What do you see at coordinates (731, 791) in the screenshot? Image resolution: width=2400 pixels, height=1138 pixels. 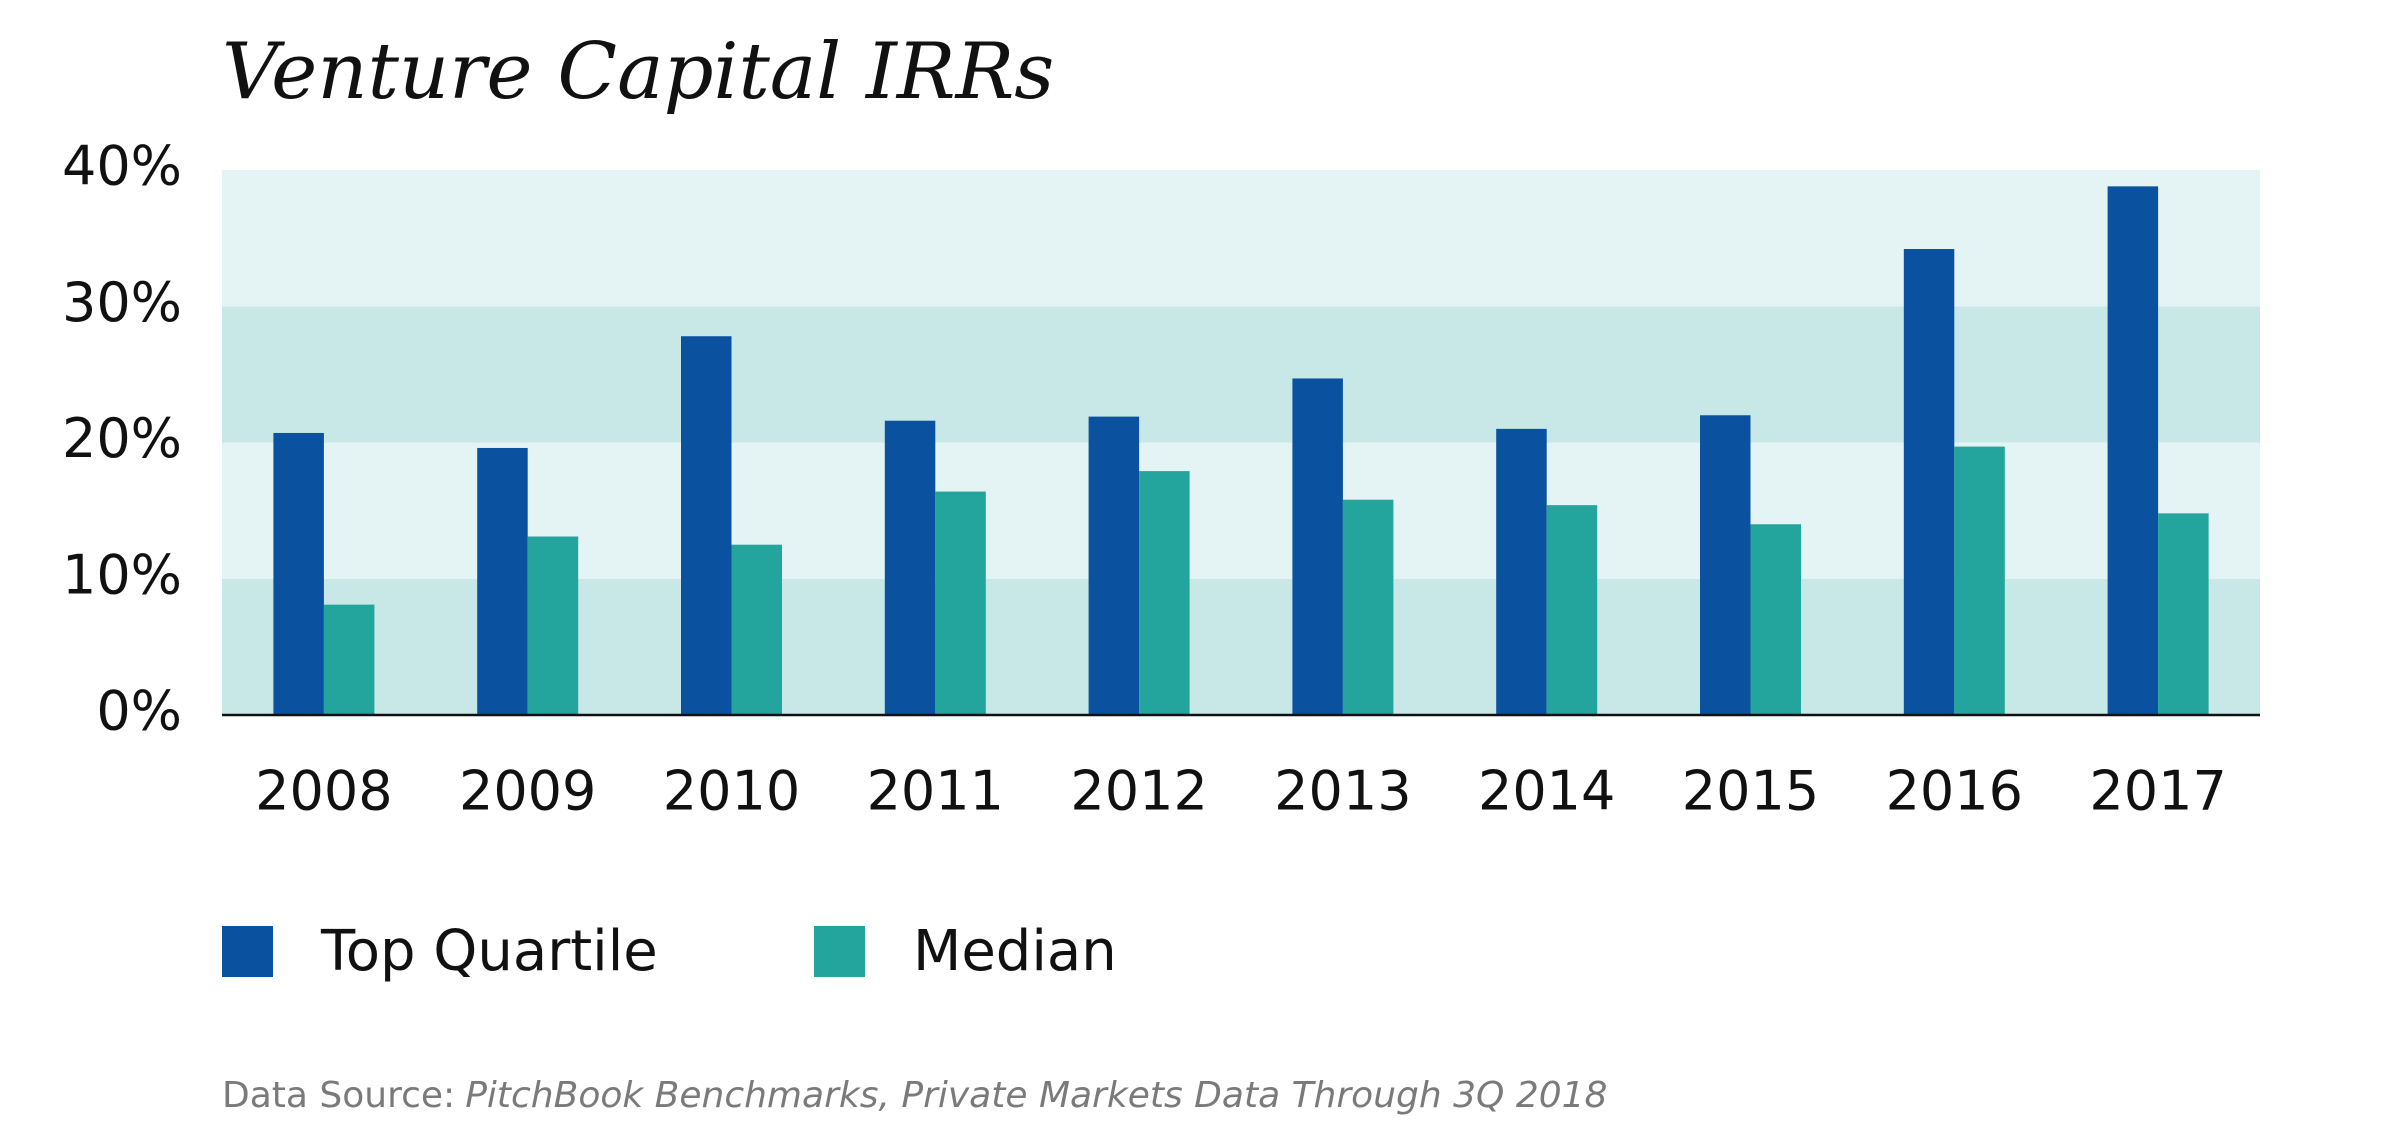 I see `x-tick-label: 2010` at bounding box center [731, 791].